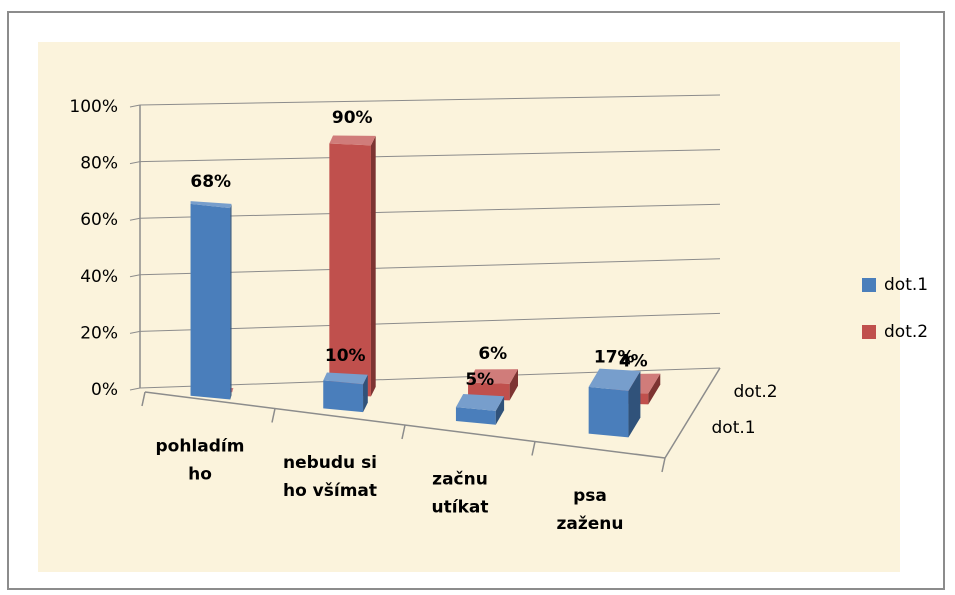 Image resolution: width=955 pixels, height=595 pixels. I want to click on value-label: 68%, so click(210, 182).